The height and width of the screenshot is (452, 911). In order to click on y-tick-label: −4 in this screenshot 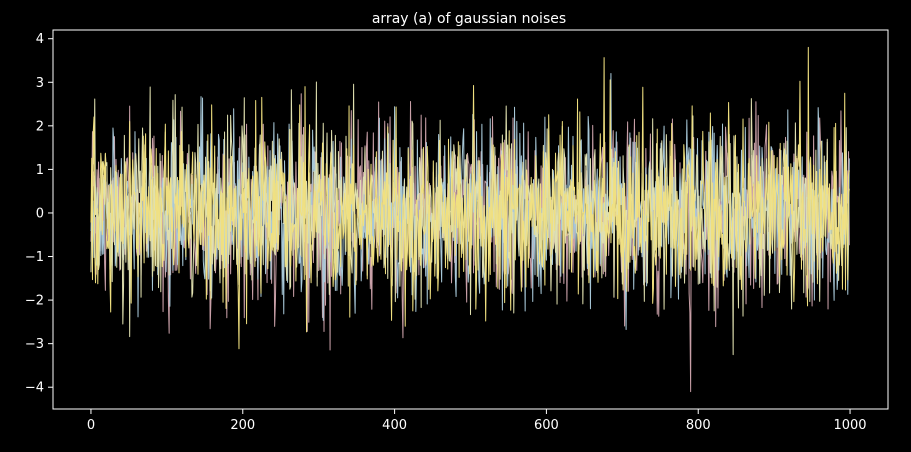, I will do `click(34, 388)`.